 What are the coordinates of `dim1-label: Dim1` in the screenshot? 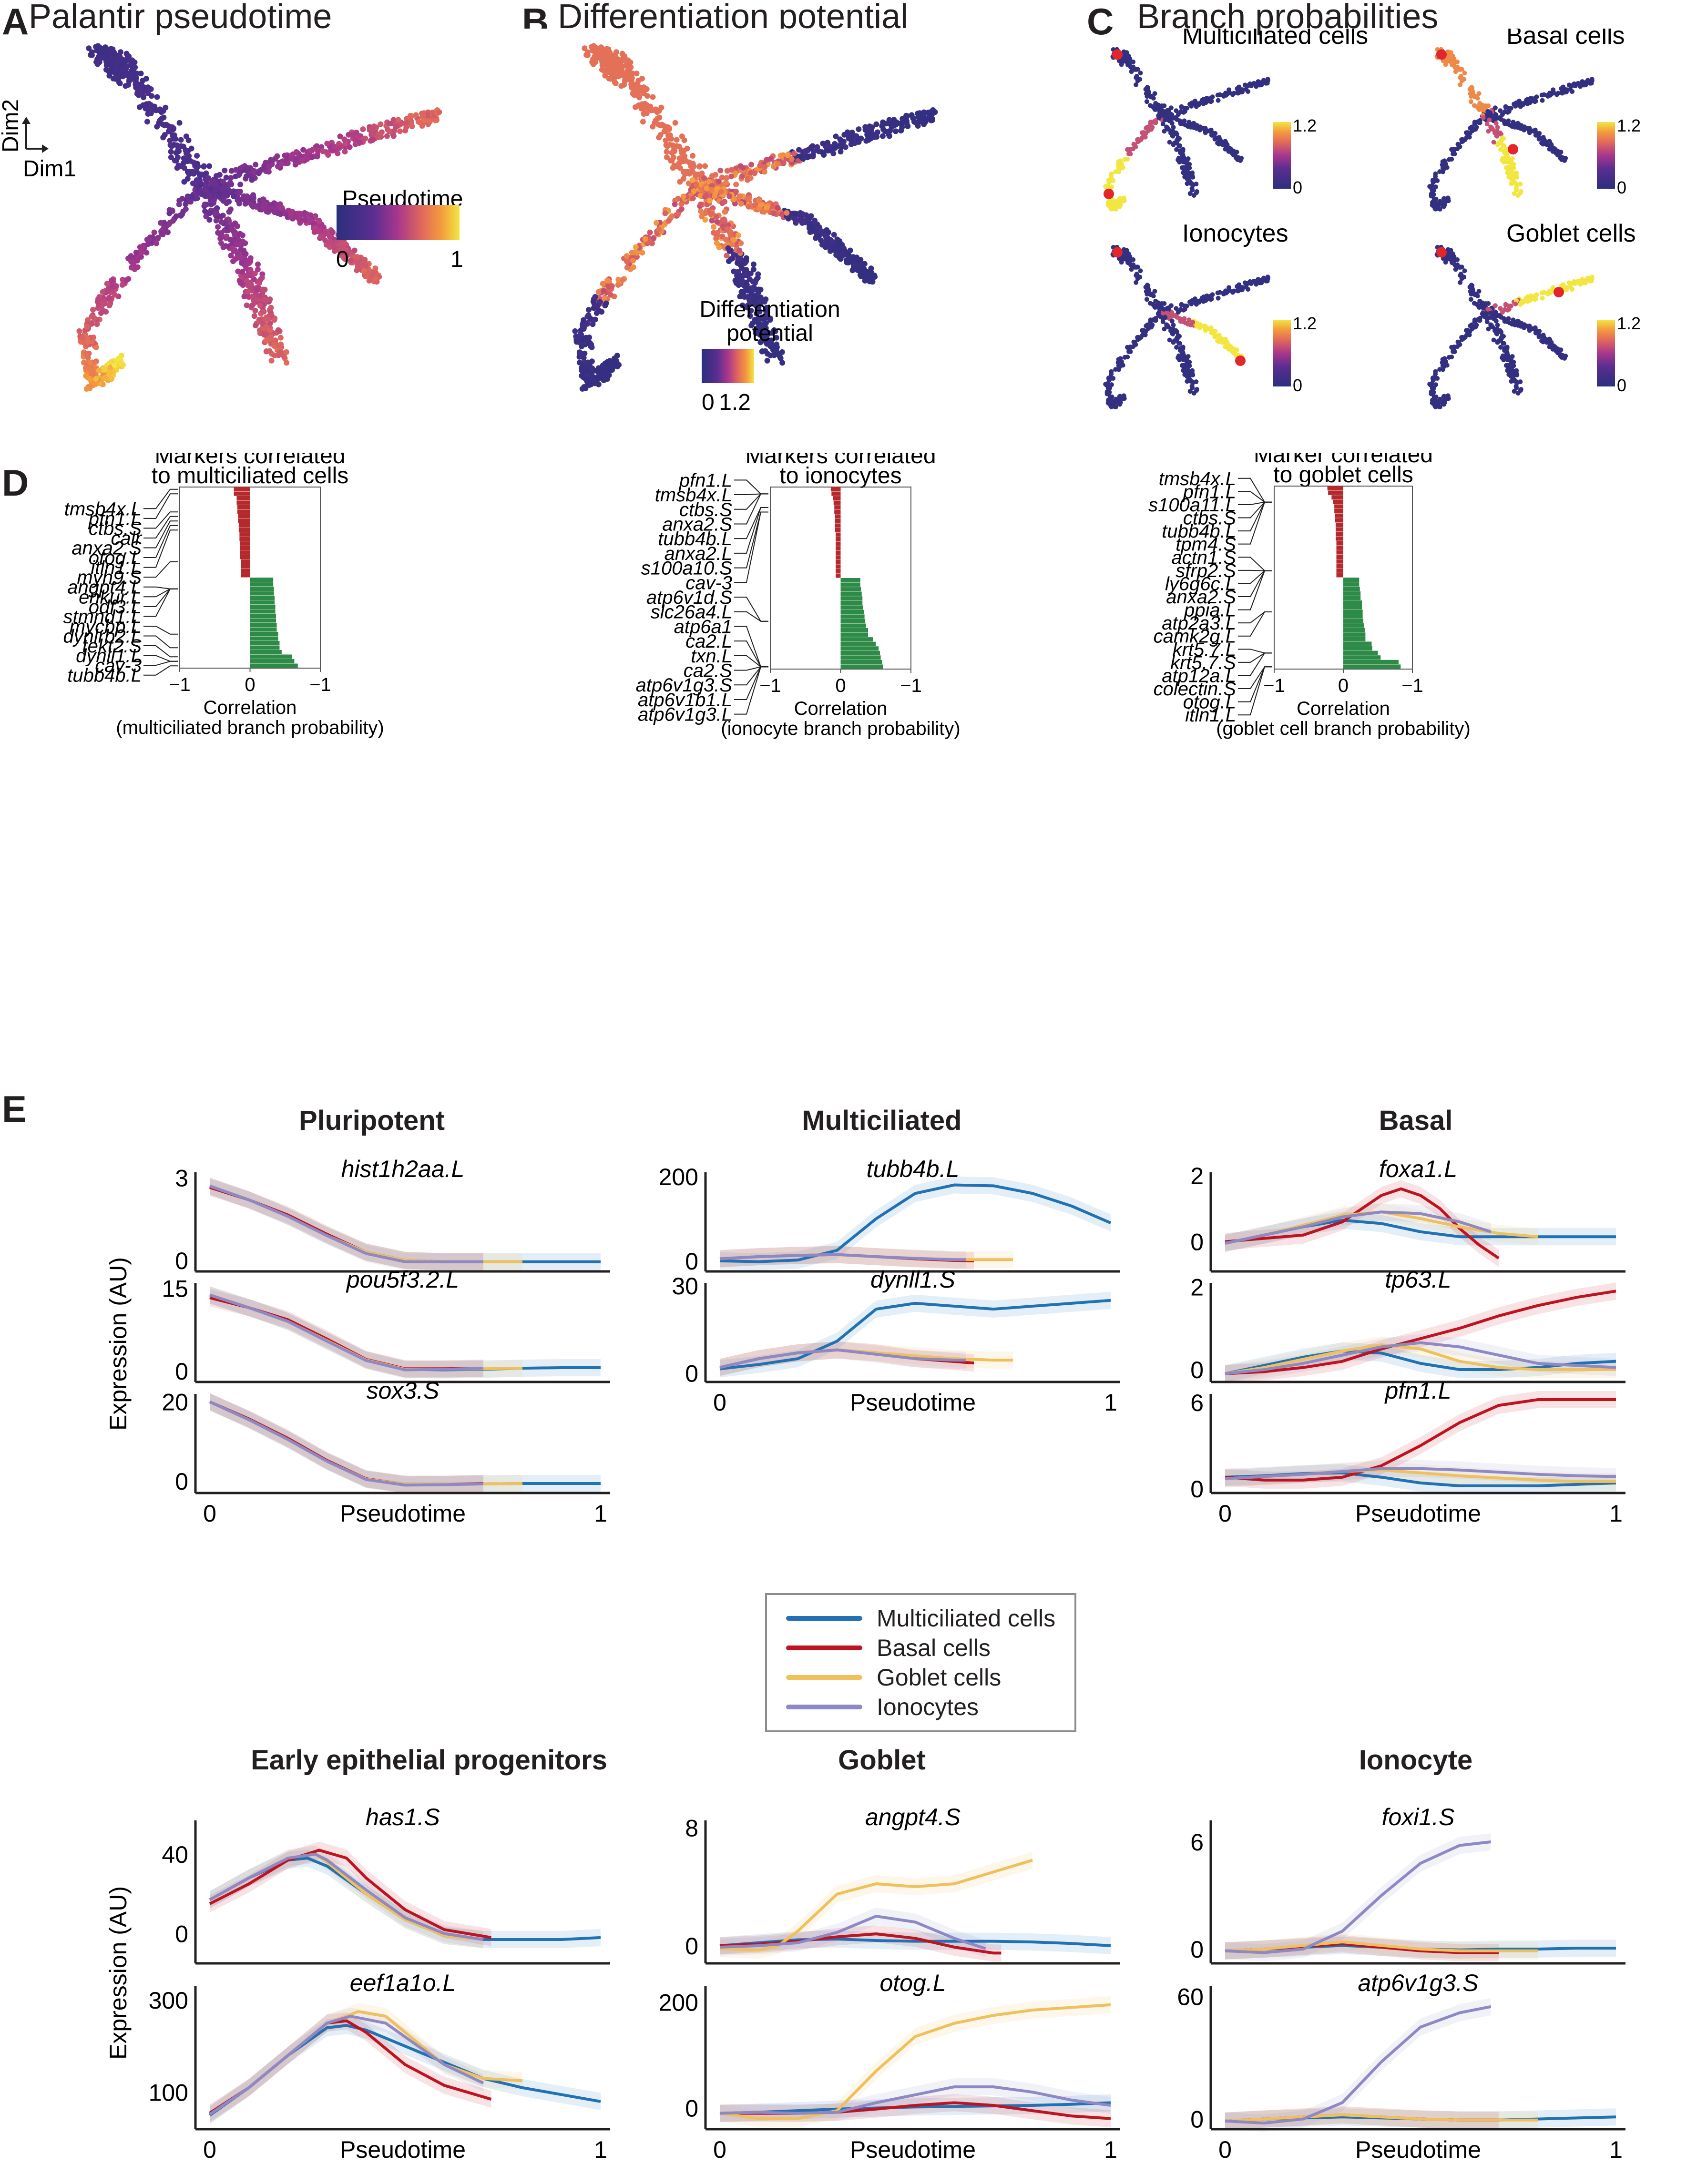 It's located at (49, 169).